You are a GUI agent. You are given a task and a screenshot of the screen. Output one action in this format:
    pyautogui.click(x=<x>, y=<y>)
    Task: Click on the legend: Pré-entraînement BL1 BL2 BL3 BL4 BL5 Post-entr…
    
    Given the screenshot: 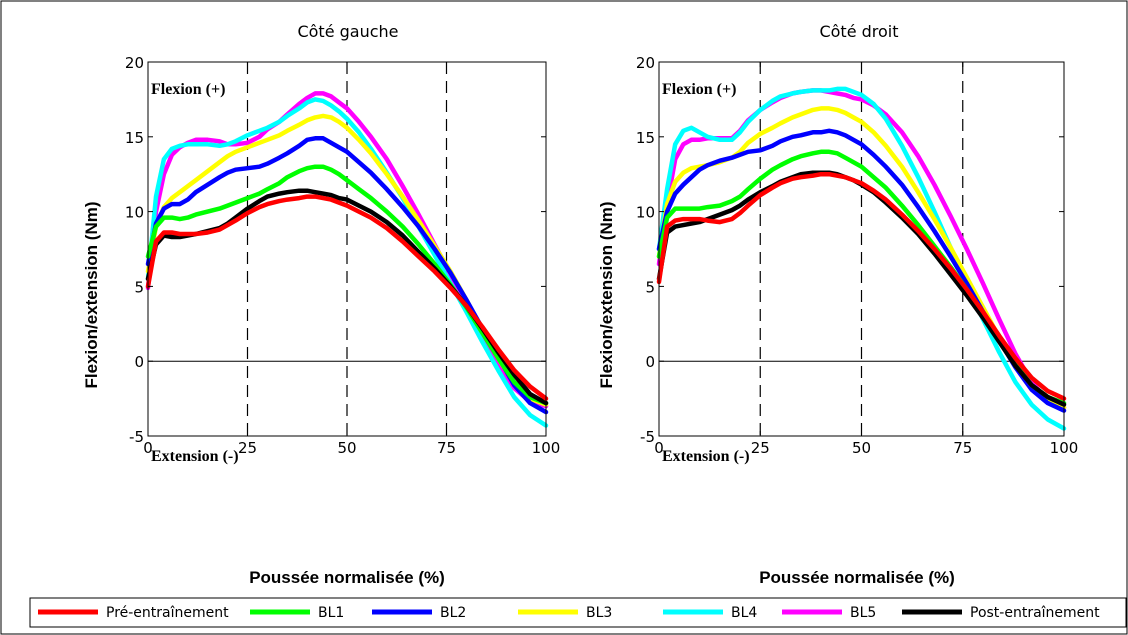 What is the action you would take?
    pyautogui.click(x=578, y=612)
    